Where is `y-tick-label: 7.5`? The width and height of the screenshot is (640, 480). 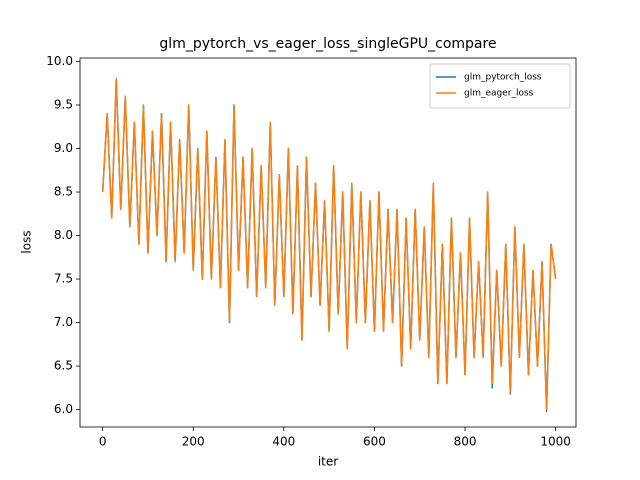
y-tick-label: 7.5 is located at coordinates (63, 279).